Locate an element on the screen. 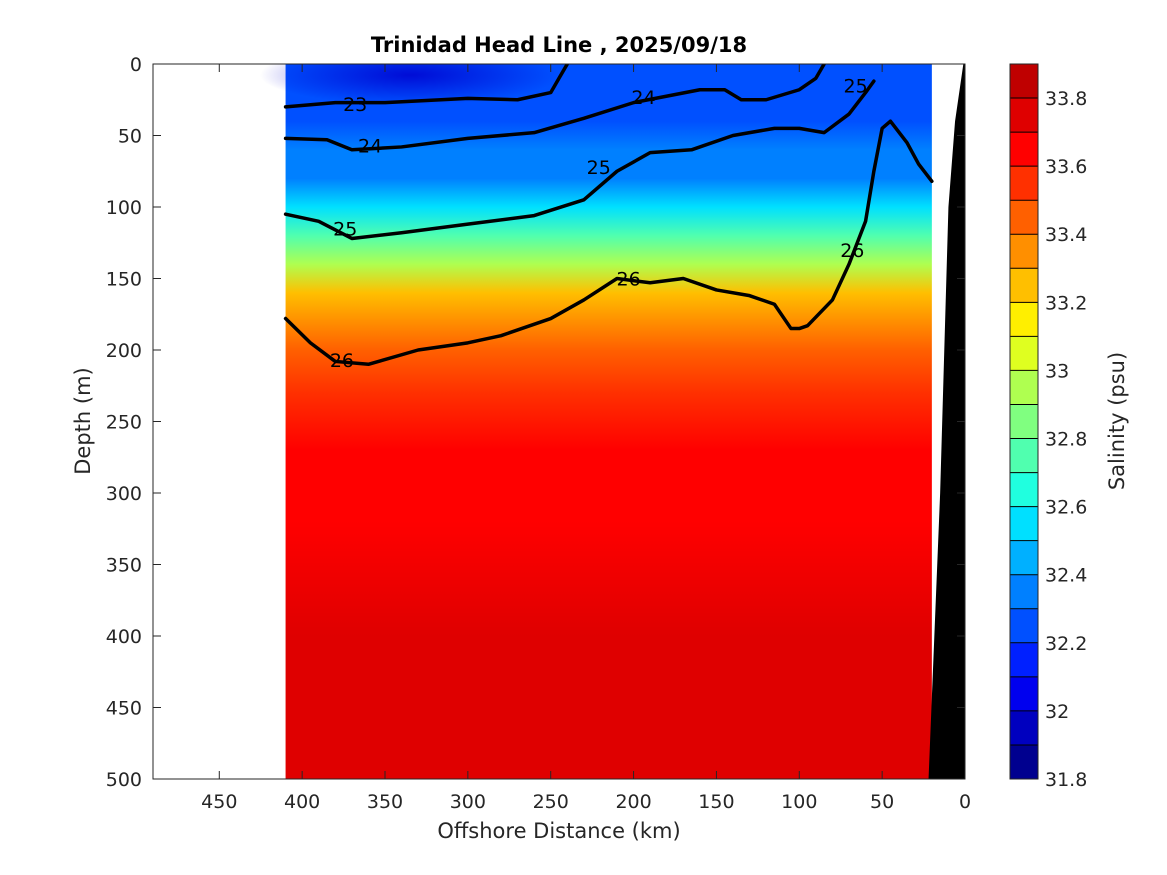 The image size is (1167, 875). y-axis-title: Depth (m) is located at coordinates (83, 420).